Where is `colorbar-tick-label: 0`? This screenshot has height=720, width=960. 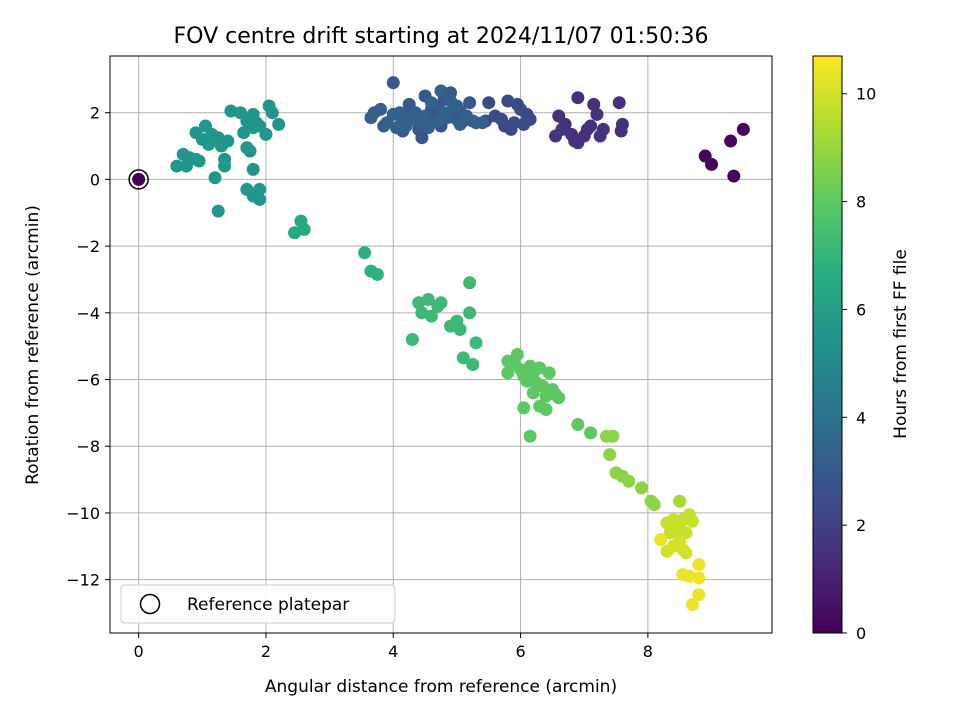
colorbar-tick-label: 0 is located at coordinates (861, 633).